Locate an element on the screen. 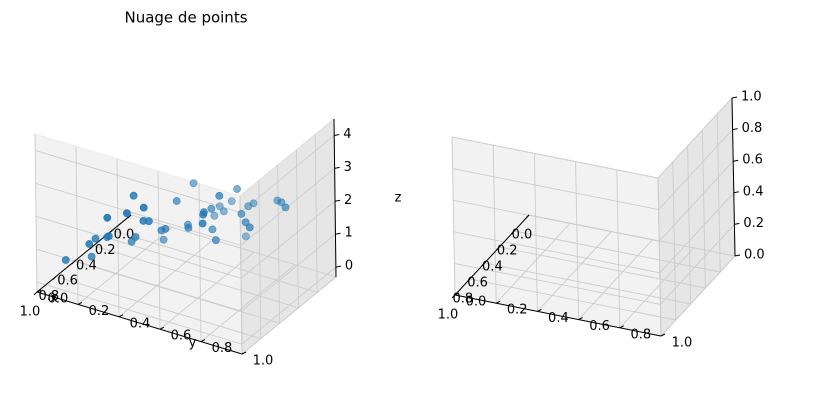  axes2-y-tick-label: 0.8 is located at coordinates (640, 334).